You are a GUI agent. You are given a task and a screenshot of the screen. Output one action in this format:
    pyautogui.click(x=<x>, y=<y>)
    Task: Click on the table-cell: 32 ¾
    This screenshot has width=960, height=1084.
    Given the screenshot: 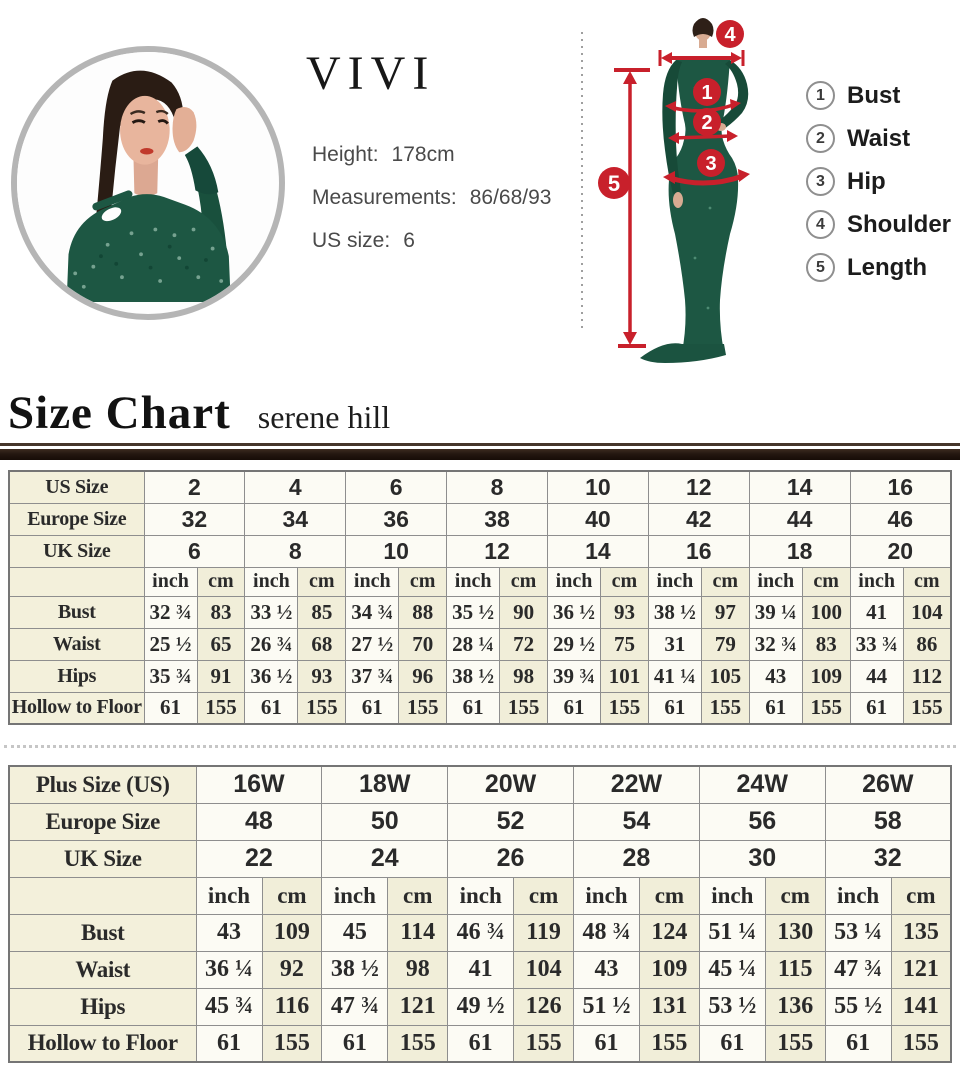 What is the action you would take?
    pyautogui.click(x=775, y=644)
    